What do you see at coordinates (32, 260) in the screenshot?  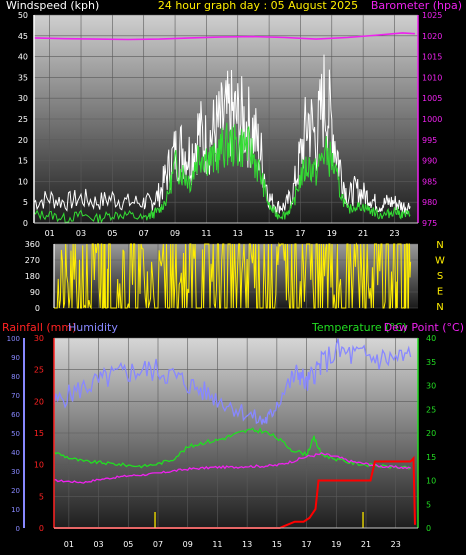 I see `y-dir-tick-label: 270` at bounding box center [32, 260].